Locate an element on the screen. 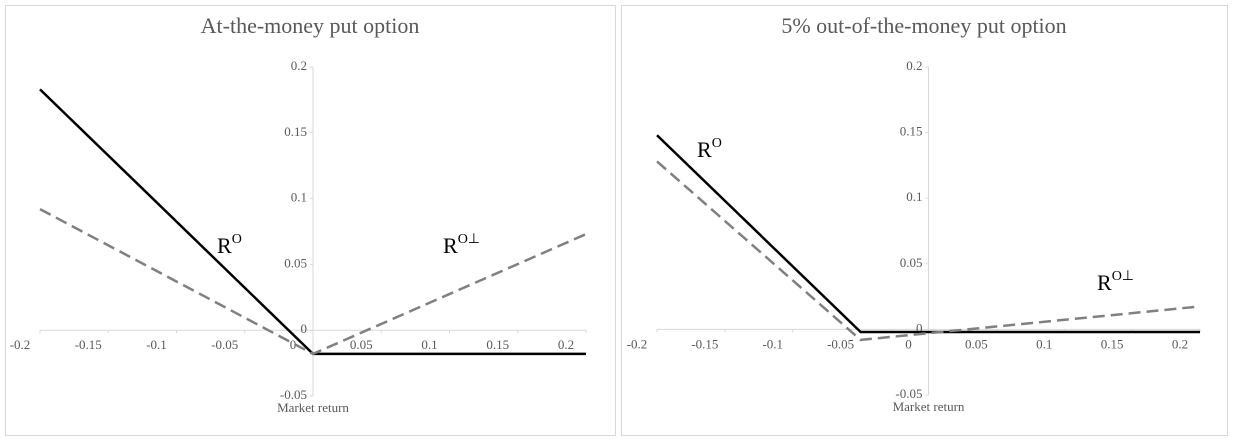  chart-title: 5% out-of-the-money put option is located at coordinates (923, 25).